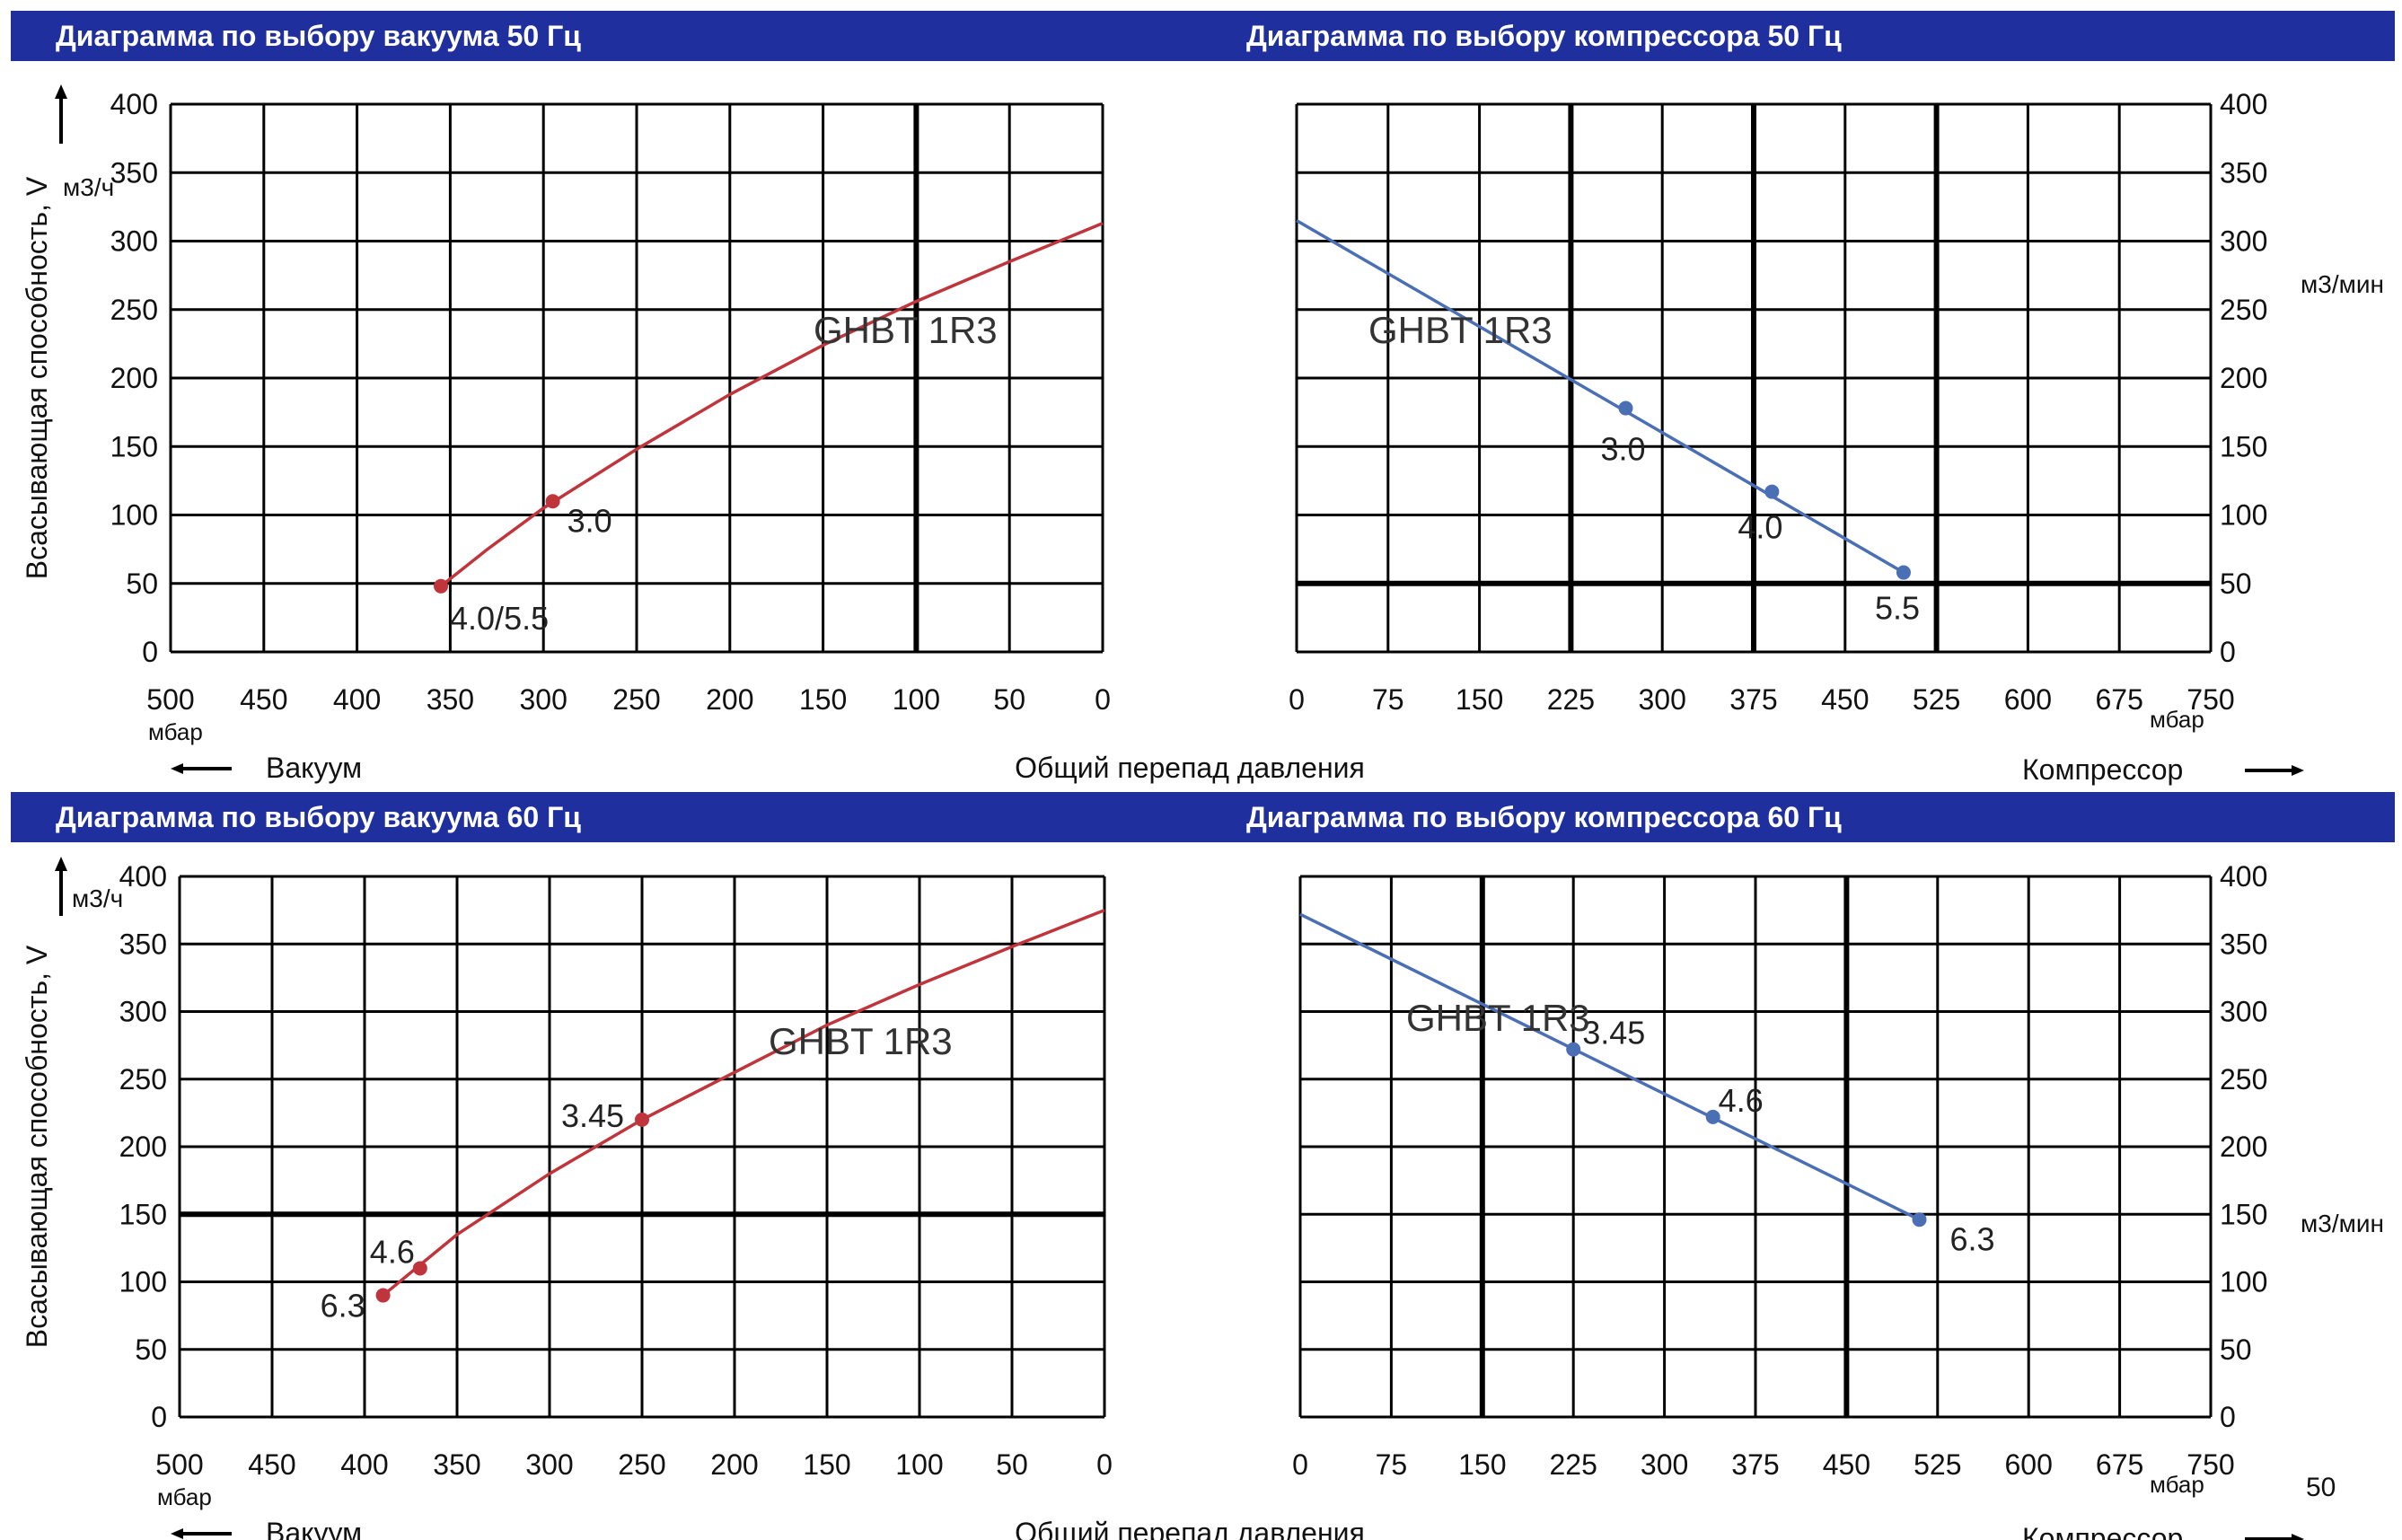 Image resolution: width=2402 pixels, height=1540 pixels. What do you see at coordinates (1388, 699) in the screenshot?
I see `x-tick-label: 75` at bounding box center [1388, 699].